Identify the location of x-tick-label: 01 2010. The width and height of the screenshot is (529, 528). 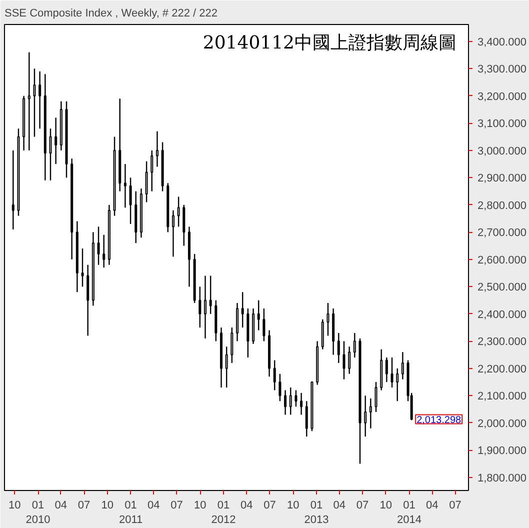
(38, 513).